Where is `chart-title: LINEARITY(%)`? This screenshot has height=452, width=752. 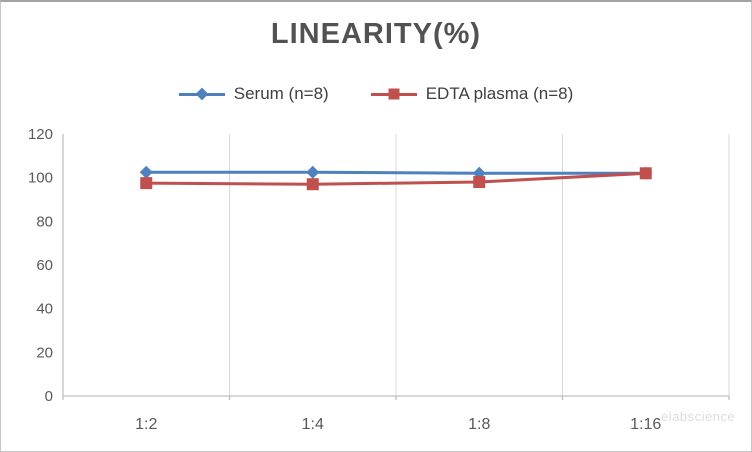 chart-title: LINEARITY(%) is located at coordinates (376, 34).